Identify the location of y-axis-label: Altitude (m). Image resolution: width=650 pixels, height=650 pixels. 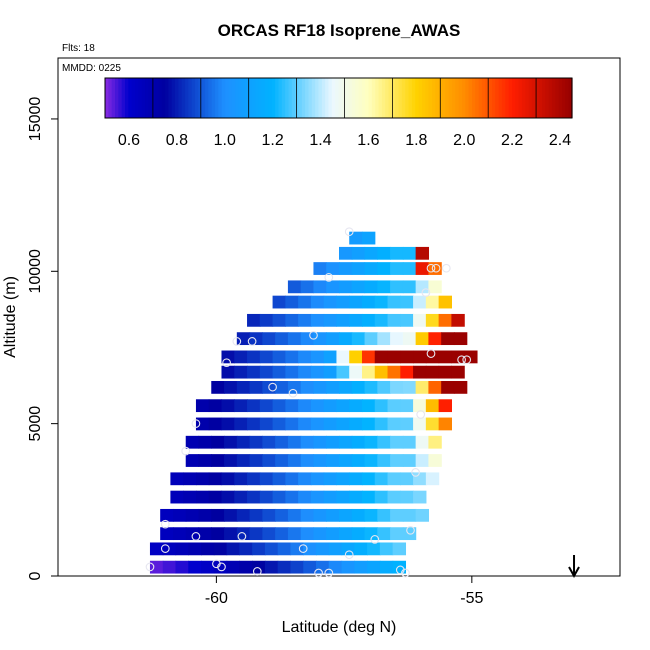
(10, 317).